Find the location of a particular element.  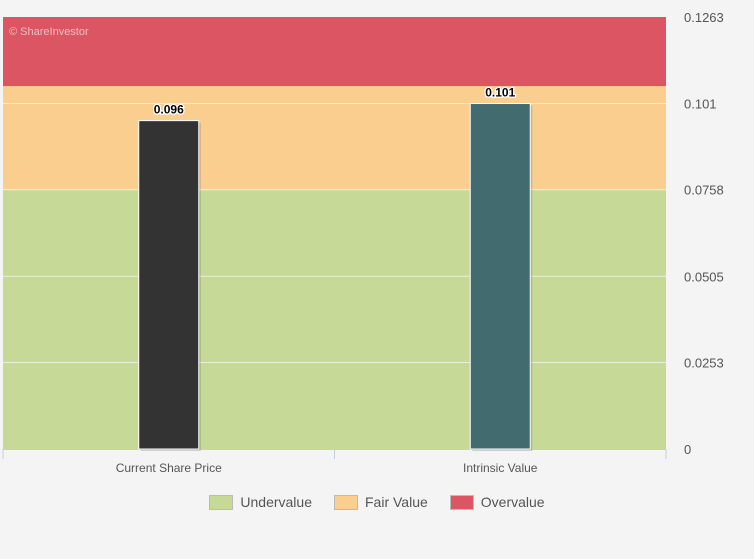

legend-label-overvalue: Overvalue is located at coordinates (512, 502).